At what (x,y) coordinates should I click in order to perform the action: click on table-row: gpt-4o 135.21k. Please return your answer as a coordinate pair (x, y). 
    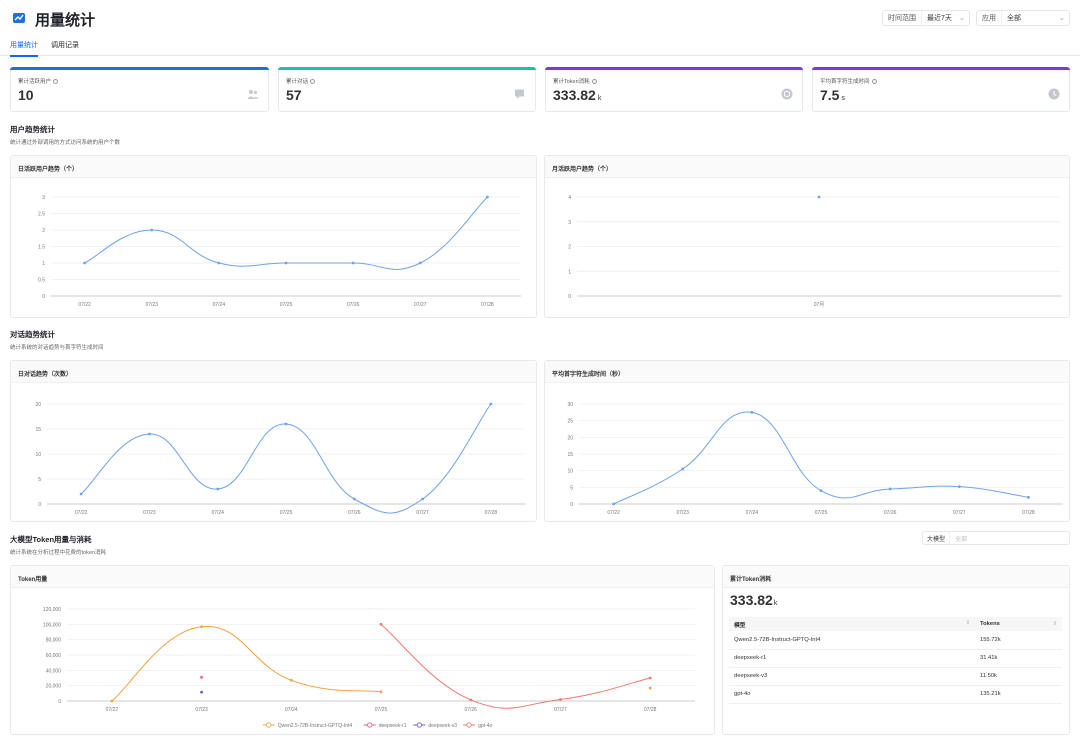
    Looking at the image, I should click on (895, 694).